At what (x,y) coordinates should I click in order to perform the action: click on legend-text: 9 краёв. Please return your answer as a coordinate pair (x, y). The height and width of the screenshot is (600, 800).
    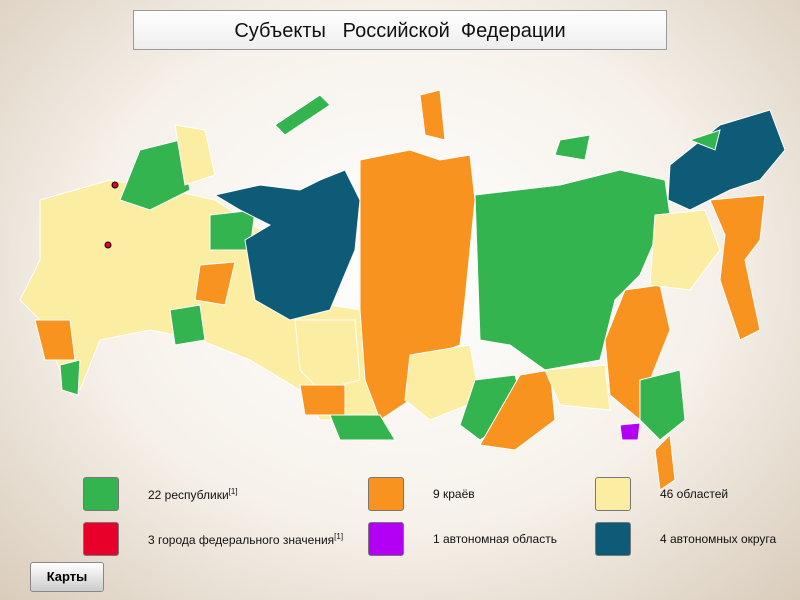
    Looking at the image, I should click on (454, 494).